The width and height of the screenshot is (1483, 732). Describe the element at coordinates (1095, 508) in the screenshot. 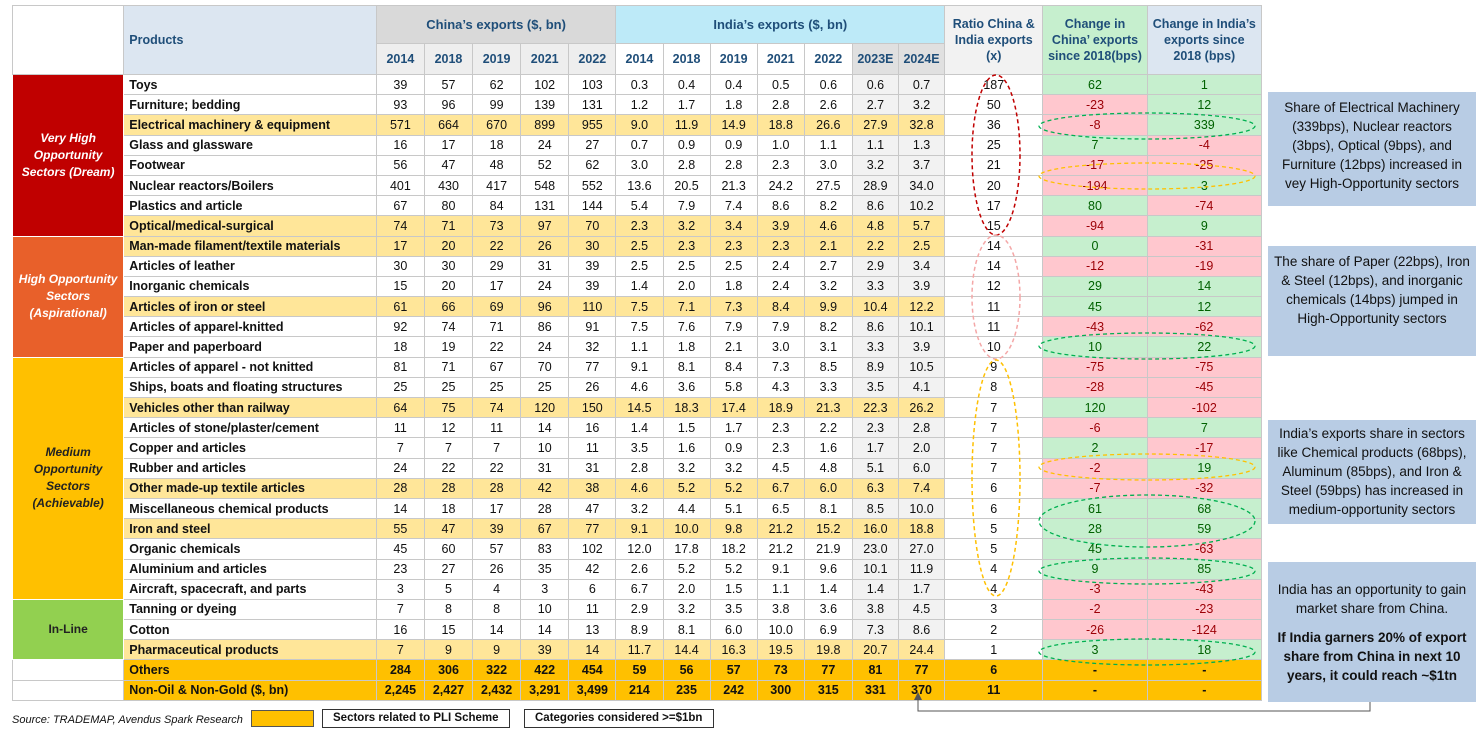

I see `china-change-value: 61` at that location.